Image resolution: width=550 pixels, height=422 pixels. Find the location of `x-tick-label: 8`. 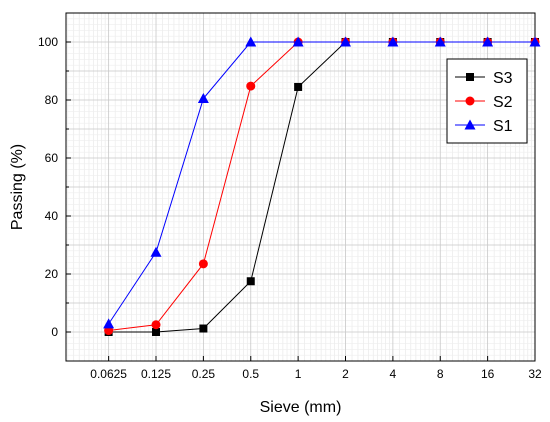

x-tick-label: 8 is located at coordinates (440, 374).